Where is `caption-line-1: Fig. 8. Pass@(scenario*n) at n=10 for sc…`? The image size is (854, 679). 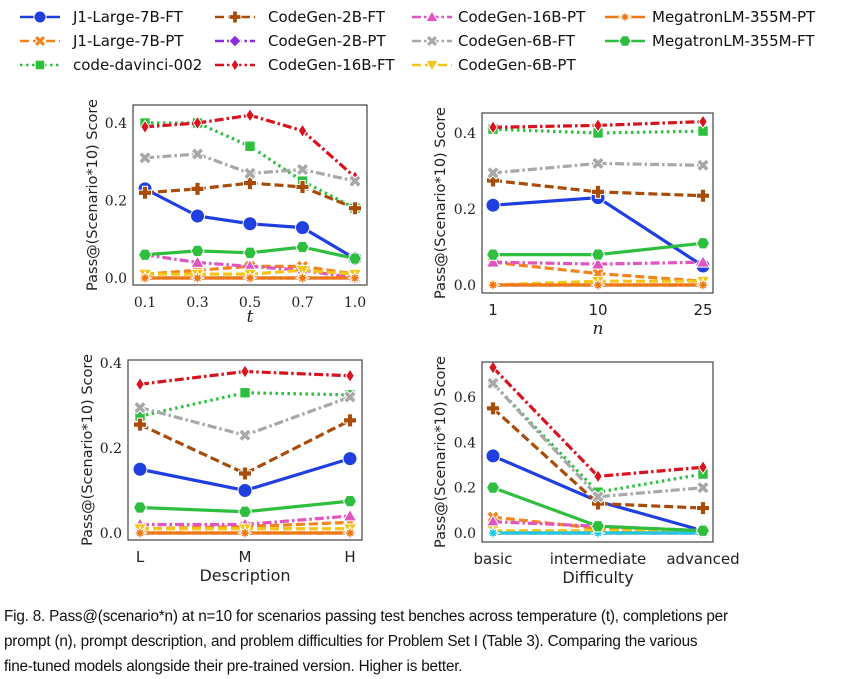
caption-line-1: Fig. 8. Pass@(scenario*n) at n=10 for sc… is located at coordinates (366, 616).